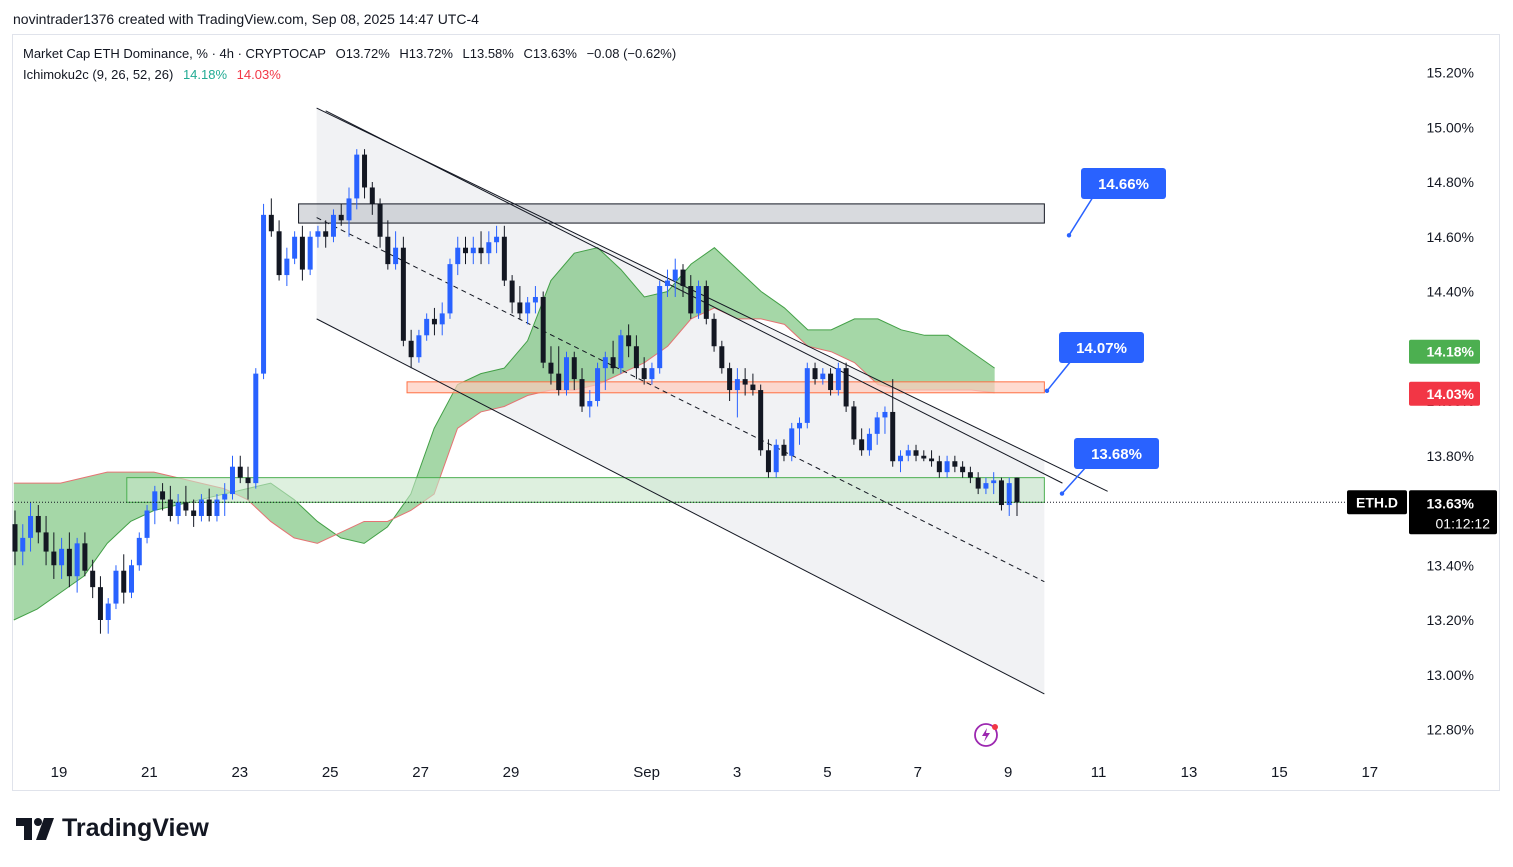 Image resolution: width=1513 pixels, height=867 pixels. What do you see at coordinates (205, 74) in the screenshot?
I see `indicator-value-a: 14.18%` at bounding box center [205, 74].